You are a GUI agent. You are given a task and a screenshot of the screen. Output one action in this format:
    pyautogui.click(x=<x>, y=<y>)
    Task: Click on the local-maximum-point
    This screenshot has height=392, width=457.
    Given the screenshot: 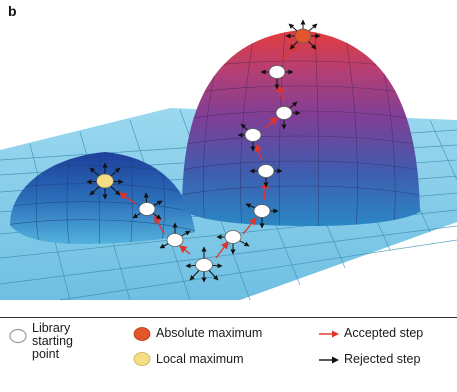 What is the action you would take?
    pyautogui.click(x=105, y=181)
    